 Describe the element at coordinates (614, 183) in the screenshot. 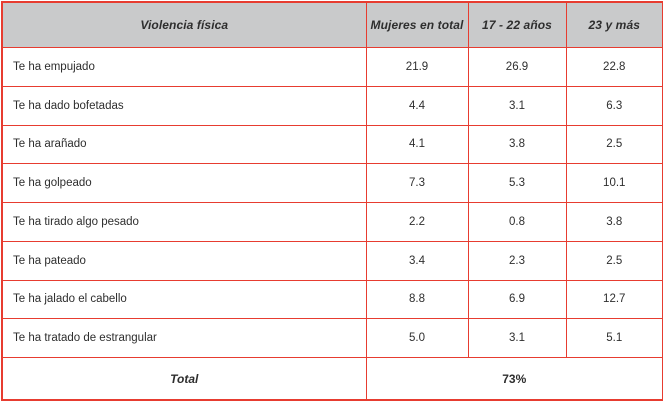

I see `value-cell: 10.1` at that location.